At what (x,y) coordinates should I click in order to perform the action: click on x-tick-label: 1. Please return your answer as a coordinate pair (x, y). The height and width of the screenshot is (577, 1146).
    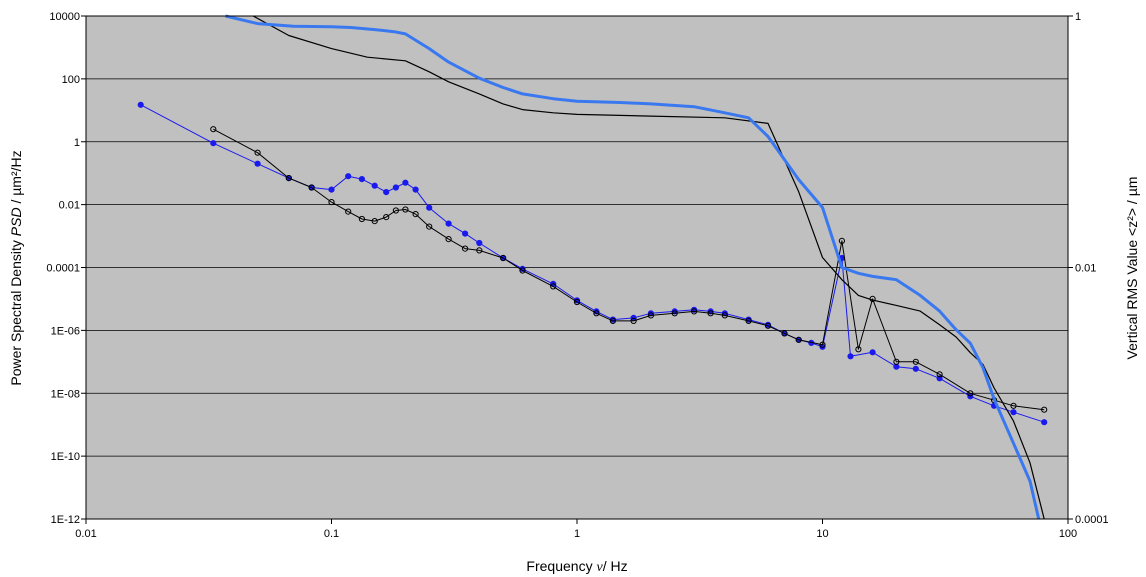
    Looking at the image, I should click on (577, 534).